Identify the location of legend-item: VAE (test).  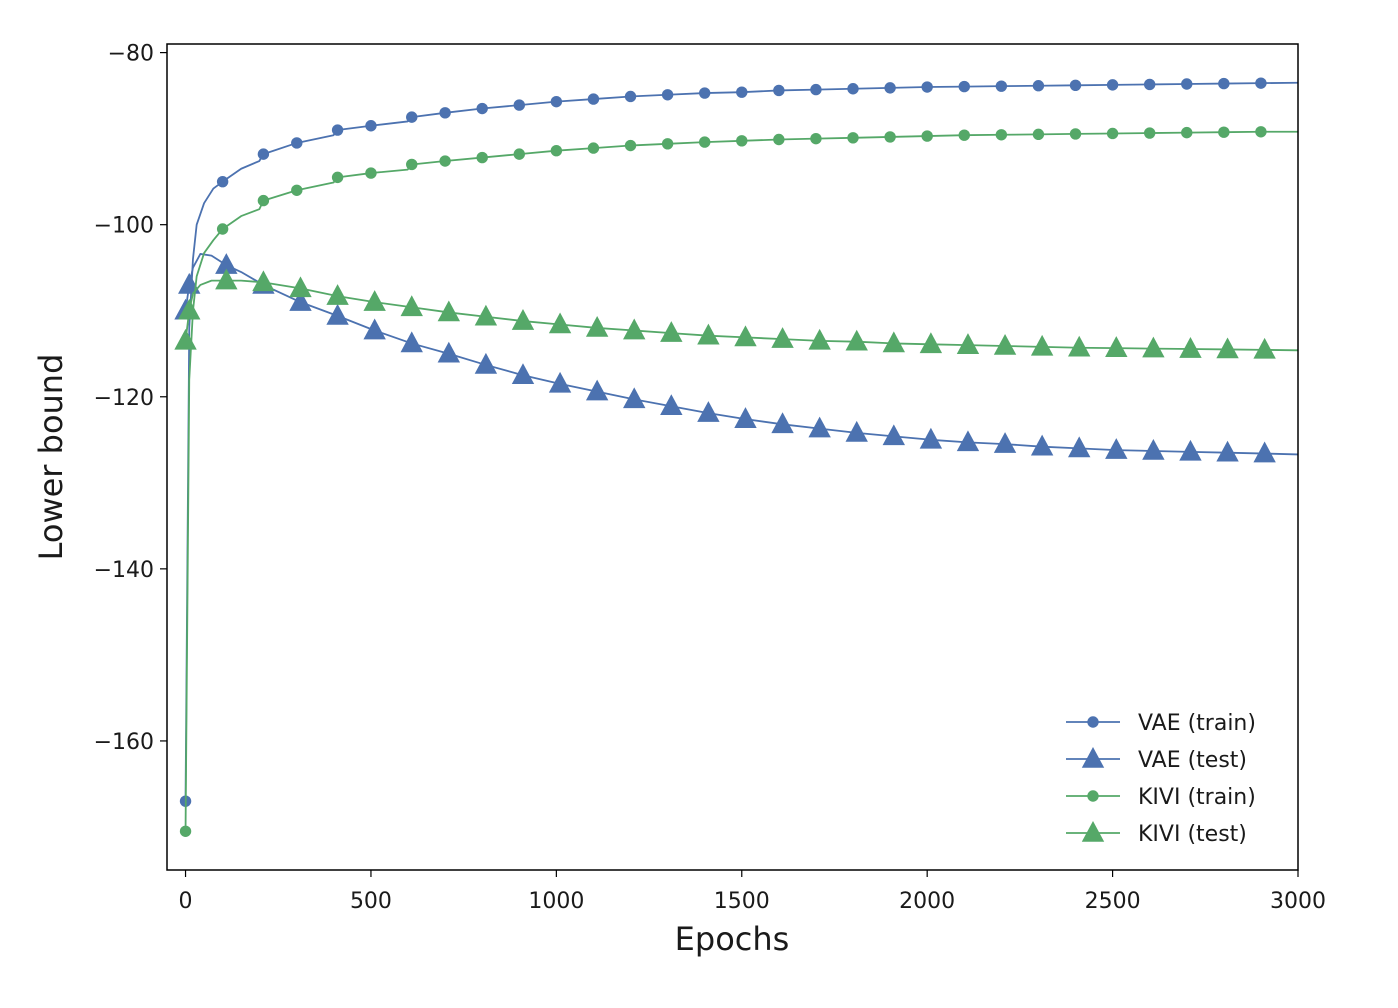
(1156, 760).